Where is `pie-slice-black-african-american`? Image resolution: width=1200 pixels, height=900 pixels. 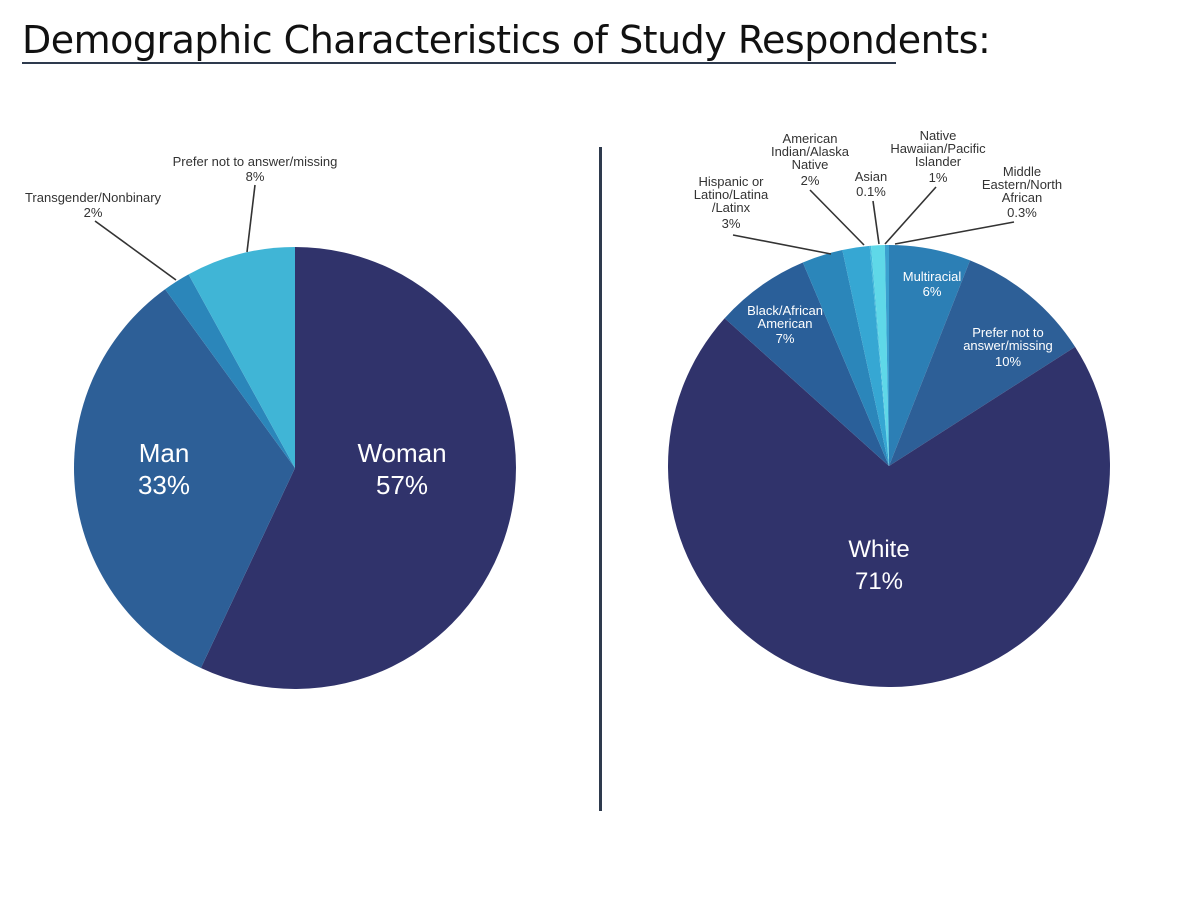 pie-slice-black-african-american is located at coordinates (806, 364).